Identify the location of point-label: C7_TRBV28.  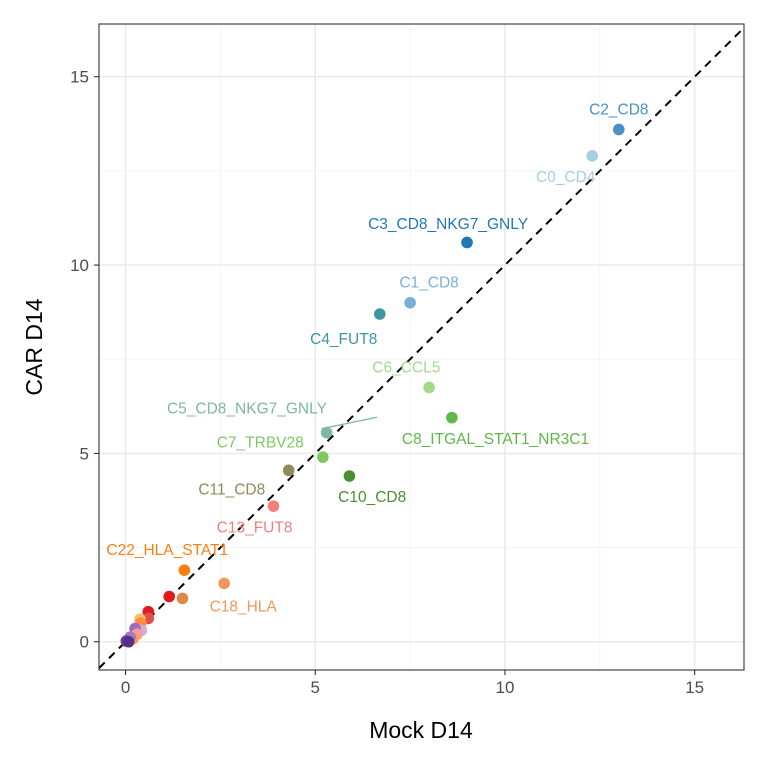
(260, 443).